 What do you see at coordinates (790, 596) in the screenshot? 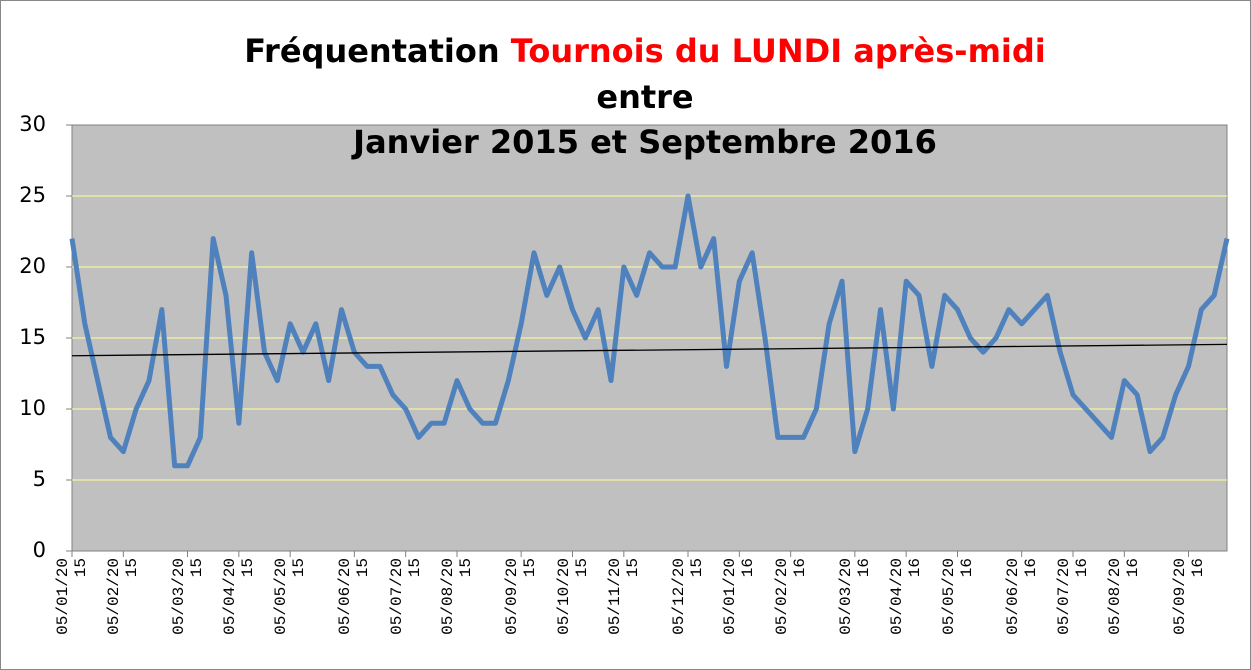
I see `x-tick-label: 05/02/2016` at bounding box center [790, 596].